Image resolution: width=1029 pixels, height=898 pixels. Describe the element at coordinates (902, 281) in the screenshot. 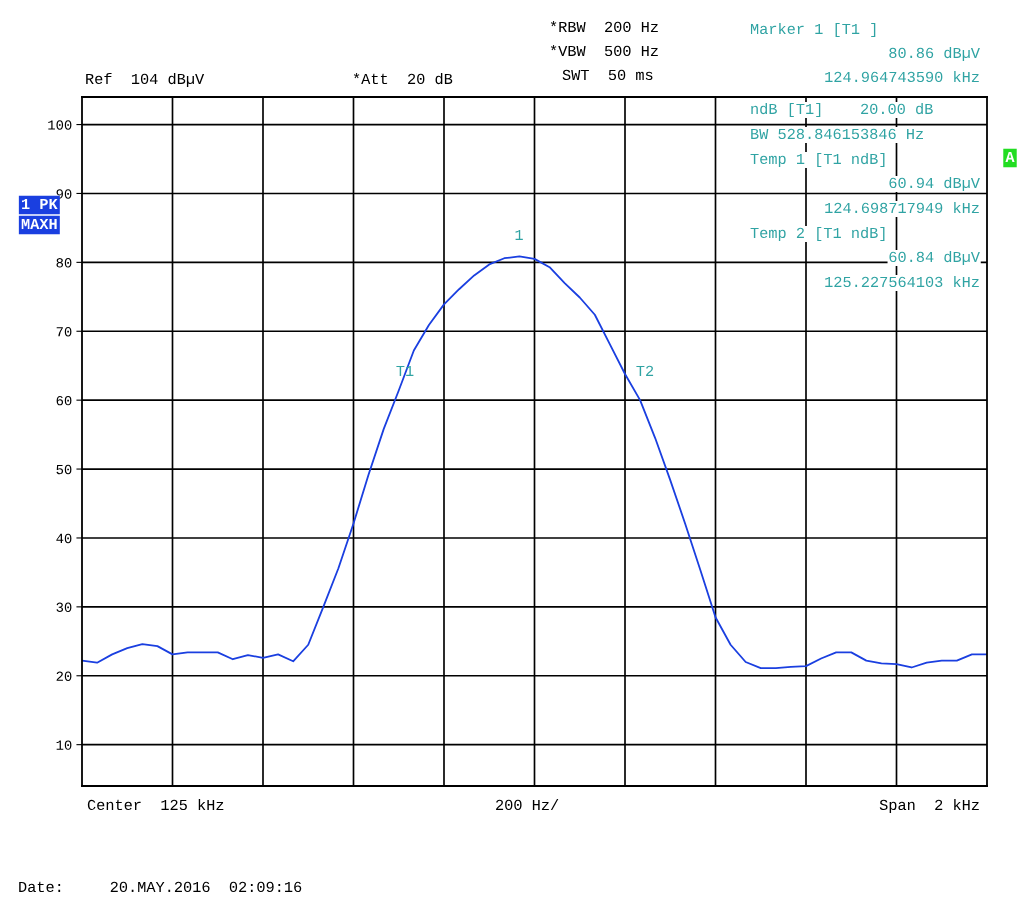

I see `annotation: 125.227564103 kHz` at that location.